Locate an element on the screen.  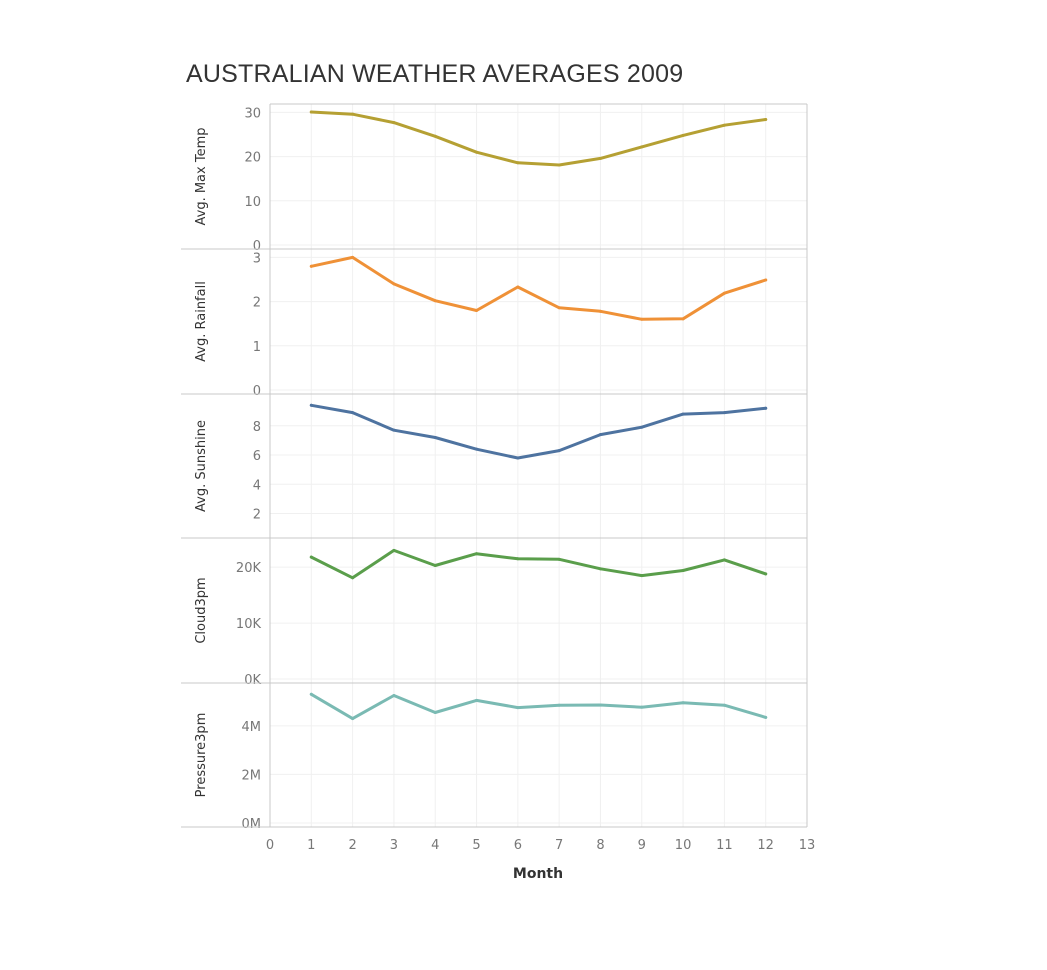
x-tick-label: 11 is located at coordinates (724, 845).